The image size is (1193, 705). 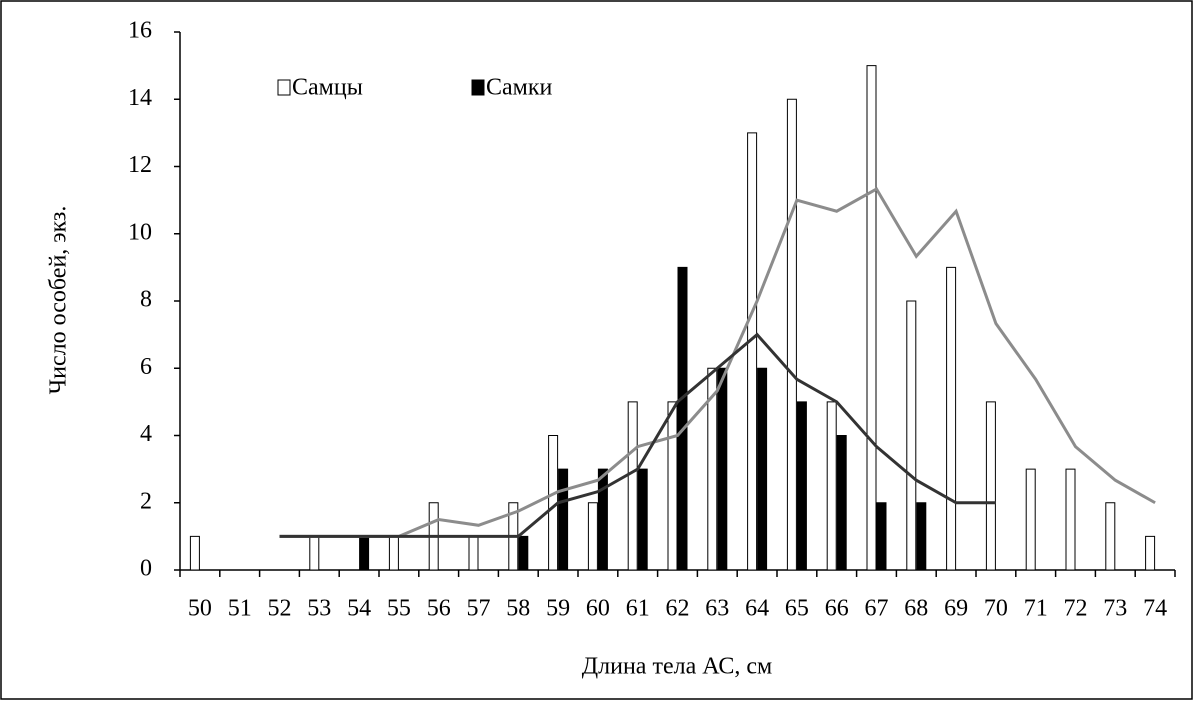 I want to click on x-tick-label: 52, so click(x=280, y=609).